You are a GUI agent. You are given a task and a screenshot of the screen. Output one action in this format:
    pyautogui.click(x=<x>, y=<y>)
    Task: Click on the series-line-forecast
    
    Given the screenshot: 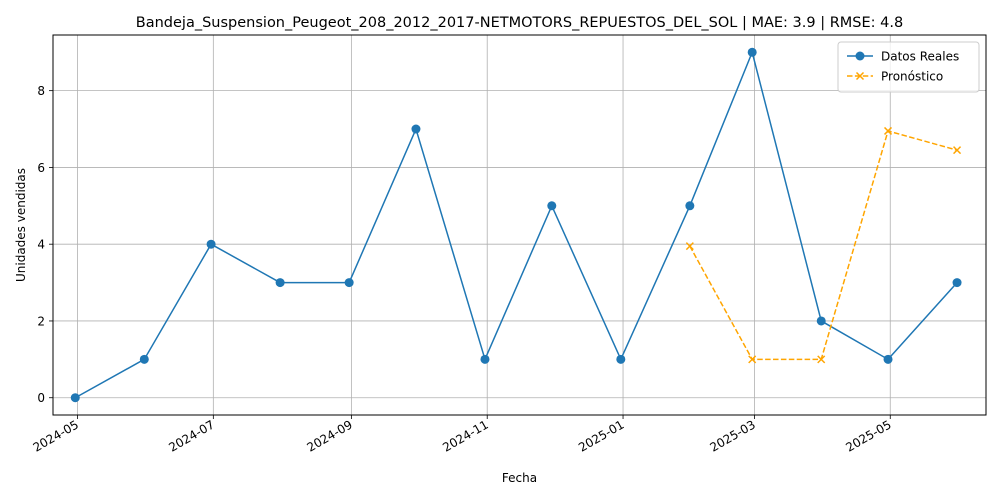 What is the action you would take?
    pyautogui.click(x=823, y=245)
    